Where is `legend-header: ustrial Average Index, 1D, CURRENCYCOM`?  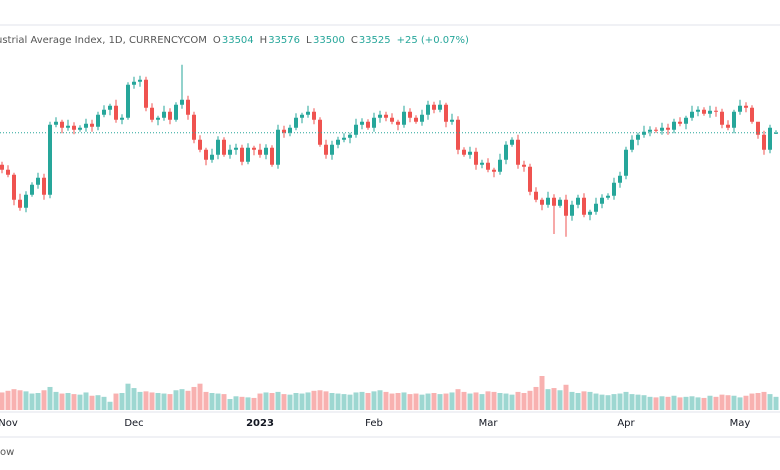
legend-header: ustrial Average Index, 1D, CURRENCYCOM is located at coordinates (103, 40).